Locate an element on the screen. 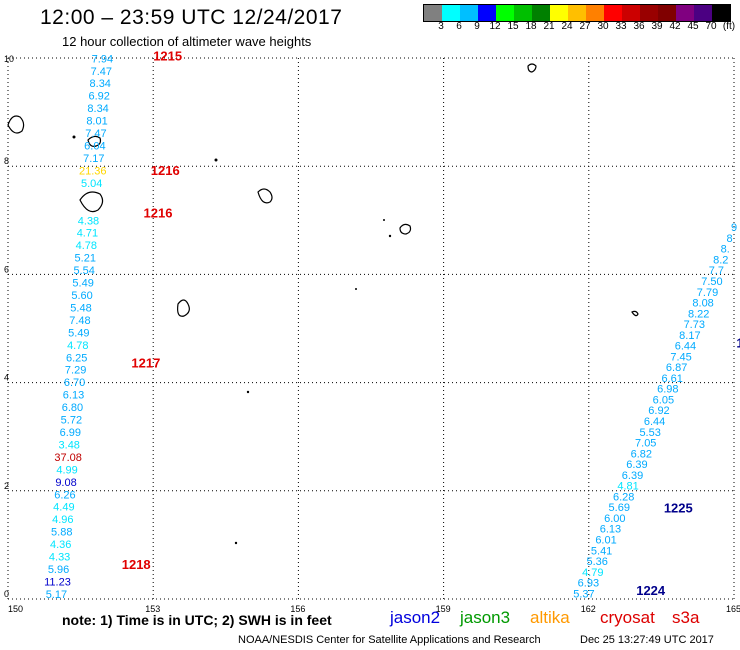 This screenshot has width=740, height=650. pass-number-label: 1 is located at coordinates (738, 342).